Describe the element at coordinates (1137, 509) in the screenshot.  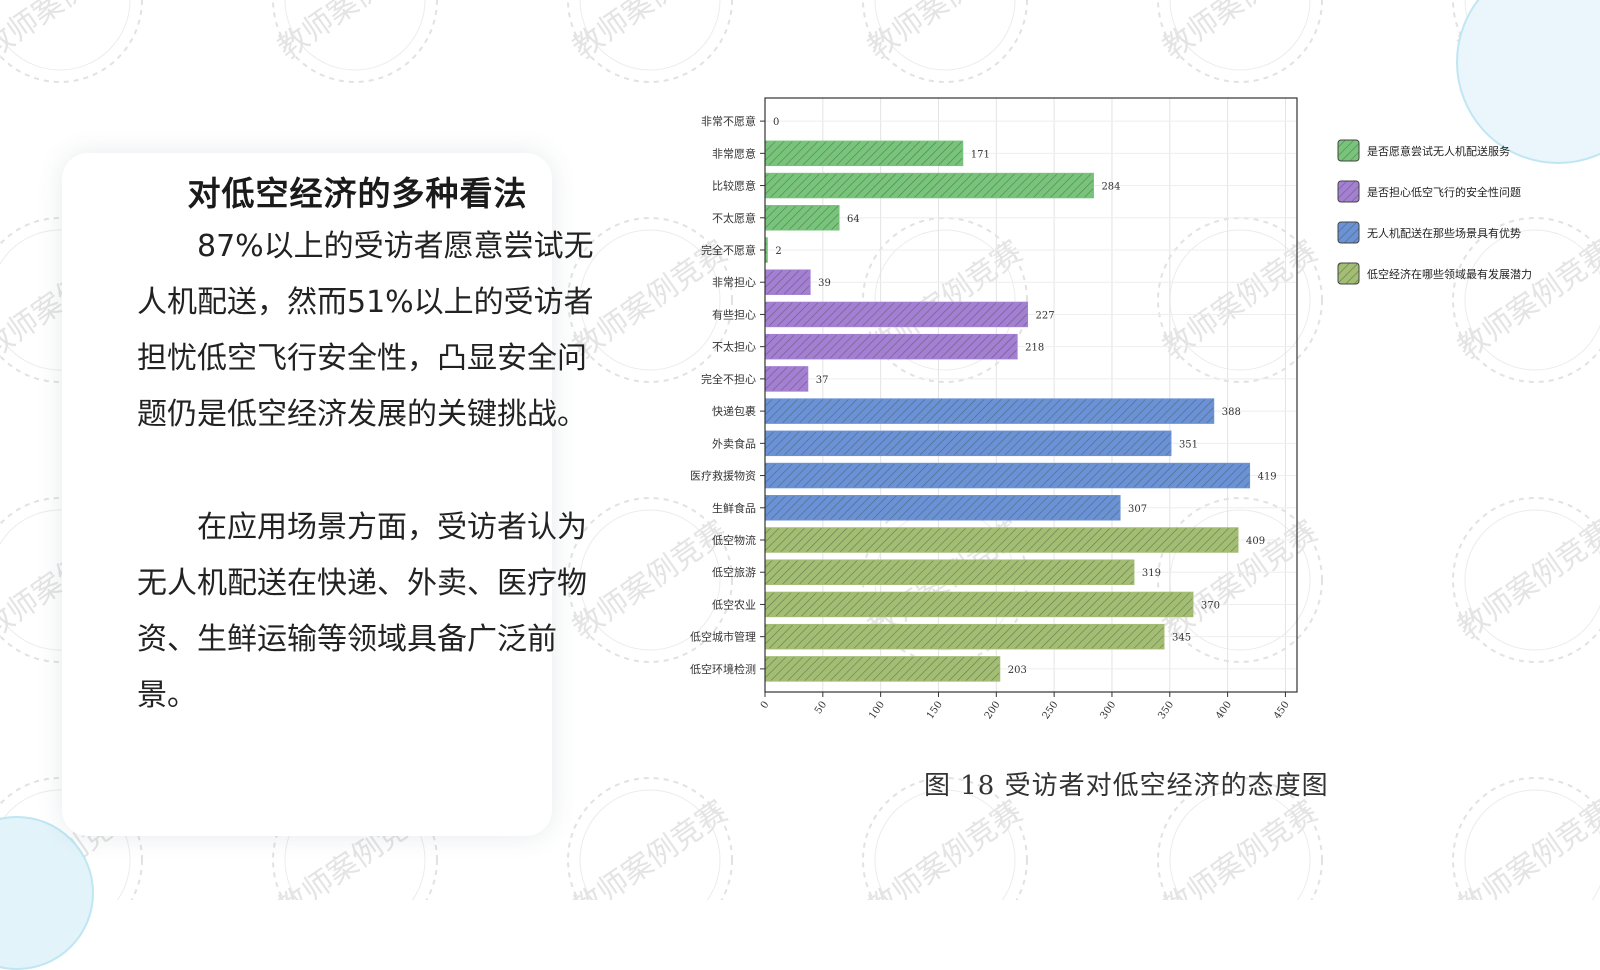
I see `bar-value-label: 307` at that location.